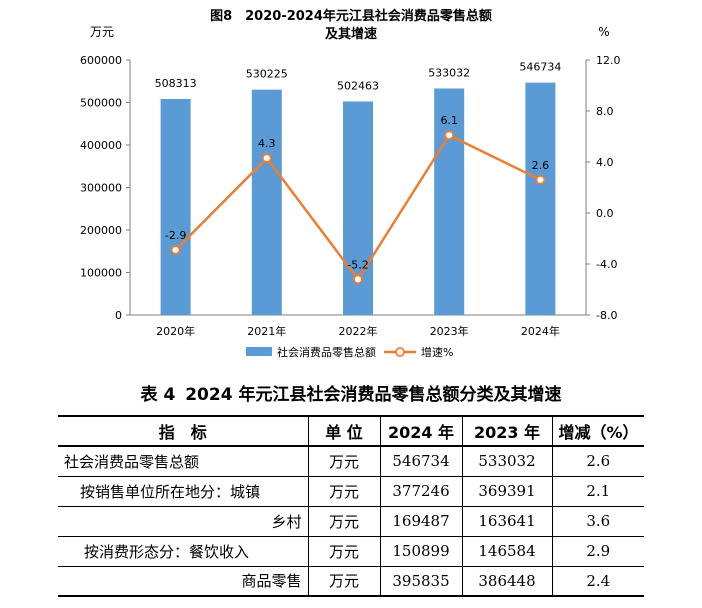 Image resolution: width=702 pixels, height=608 pixels. What do you see at coordinates (540, 67) in the screenshot?
I see `bar-data-label: 546734` at bounding box center [540, 67].